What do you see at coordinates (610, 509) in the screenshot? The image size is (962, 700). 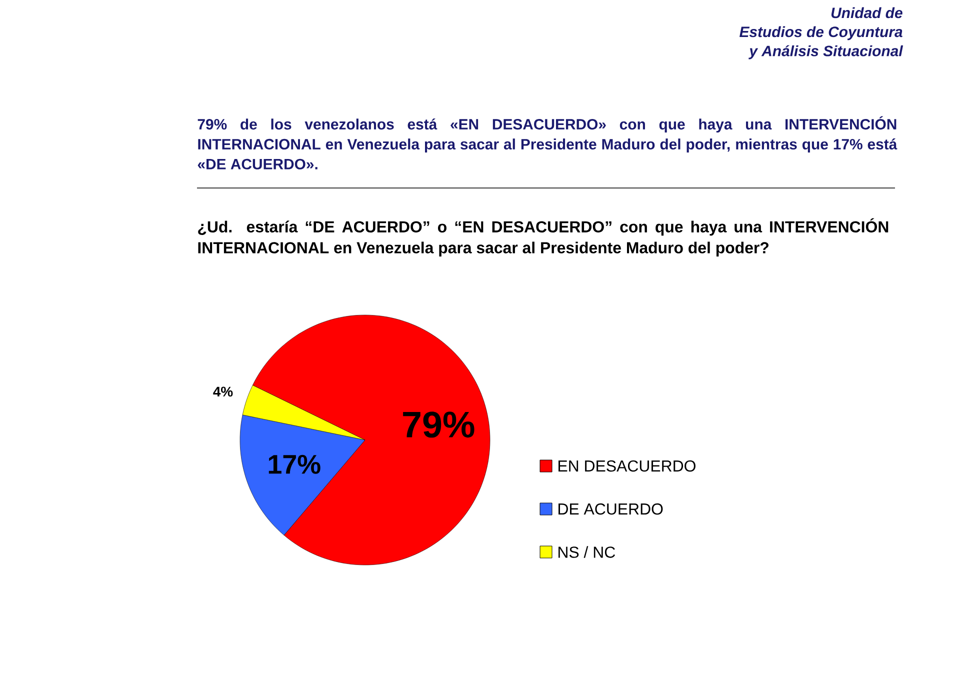 I see `legend-label: DE ACUERDO` at bounding box center [610, 509].